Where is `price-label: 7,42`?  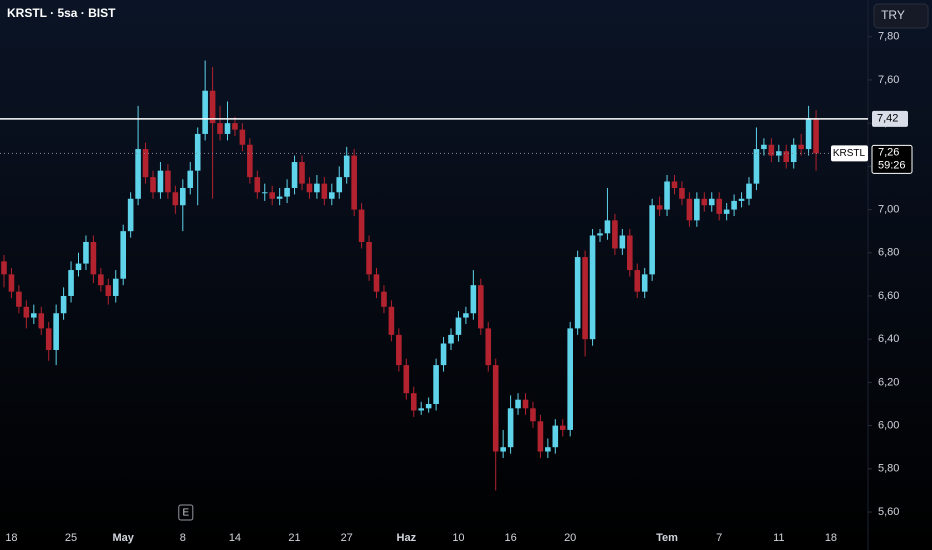 price-label: 7,42 is located at coordinates (887, 119).